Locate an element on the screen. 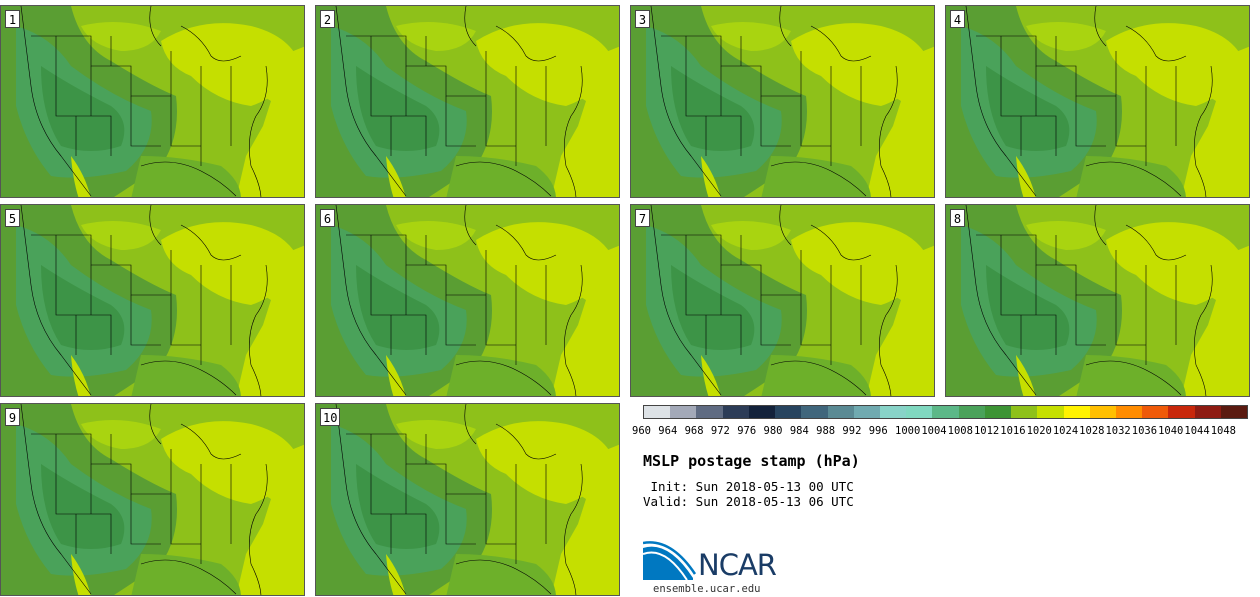 Image resolution: width=1260 pixels, height=597 pixels. logo-text: NCAR is located at coordinates (737, 565).